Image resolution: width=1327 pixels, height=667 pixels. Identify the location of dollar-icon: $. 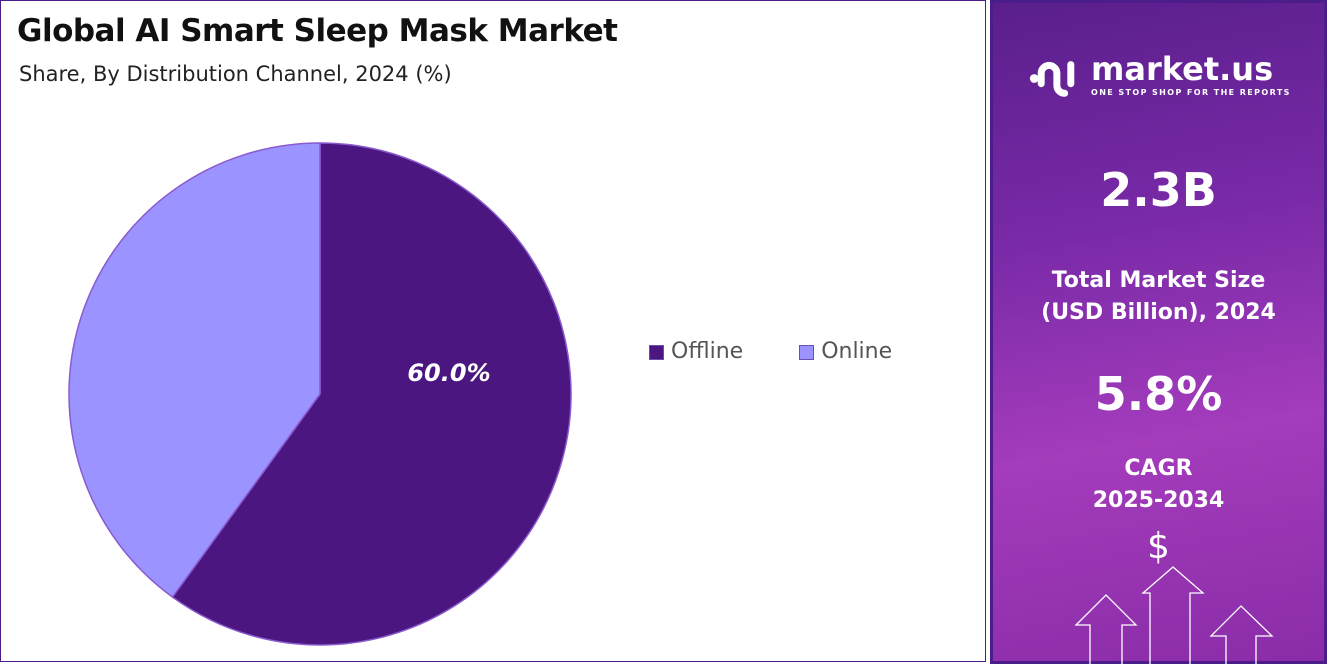
(1158, 546).